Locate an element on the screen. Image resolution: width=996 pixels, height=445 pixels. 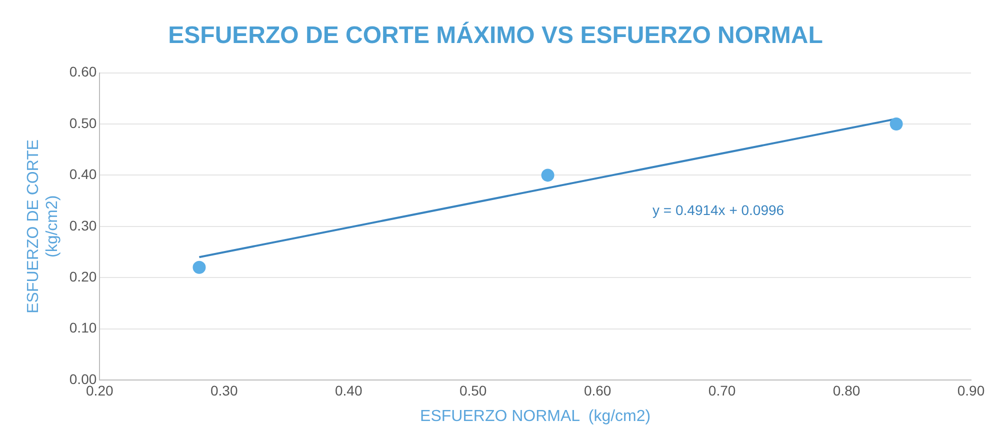
y-tick-label: 0.20 is located at coordinates (83, 276).